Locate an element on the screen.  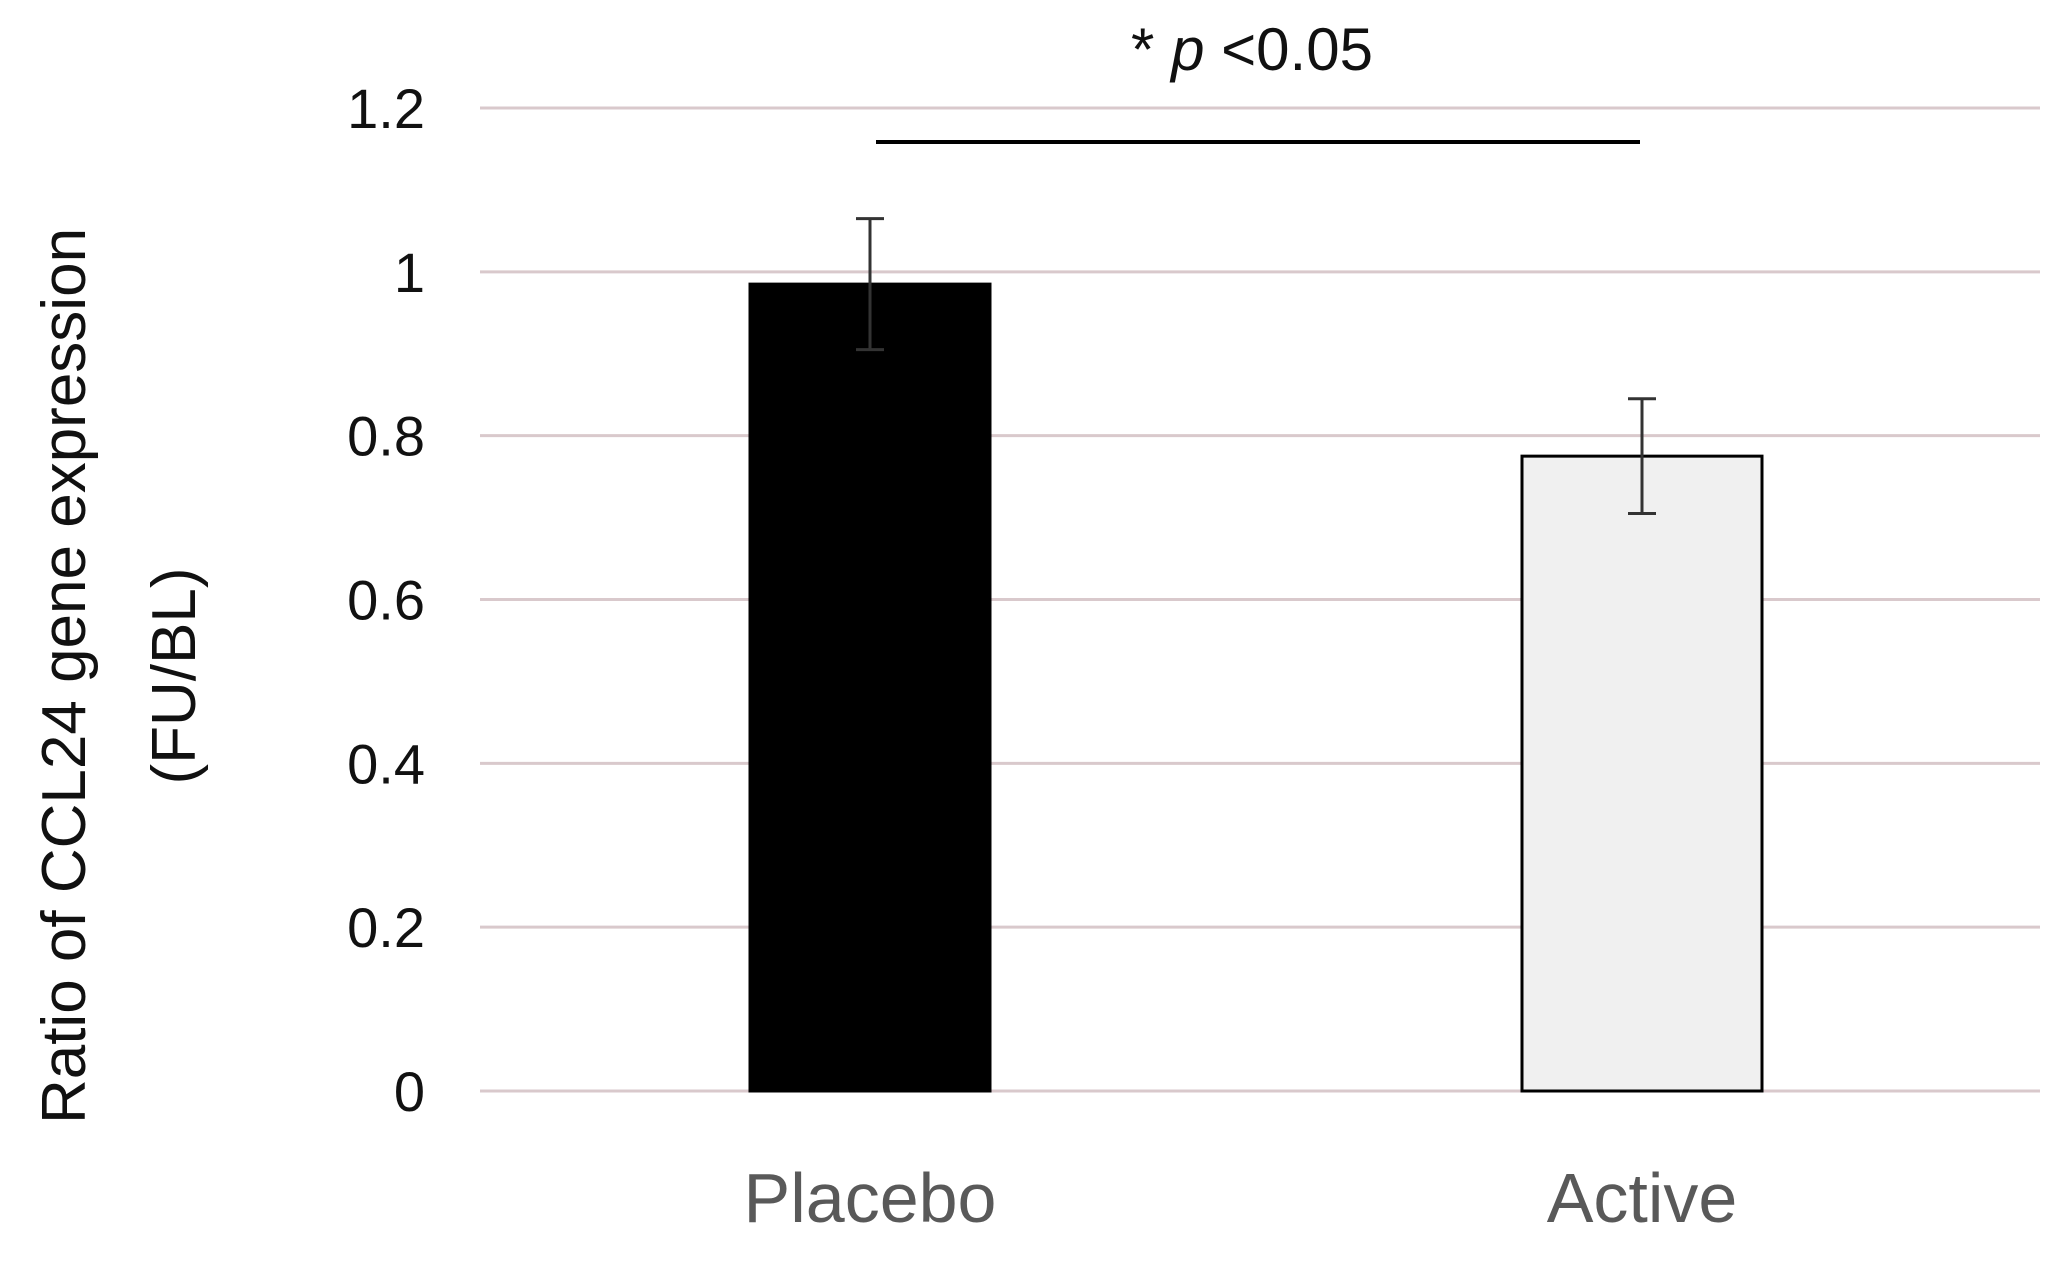
x-category-label-active: Active is located at coordinates (1642, 1198).